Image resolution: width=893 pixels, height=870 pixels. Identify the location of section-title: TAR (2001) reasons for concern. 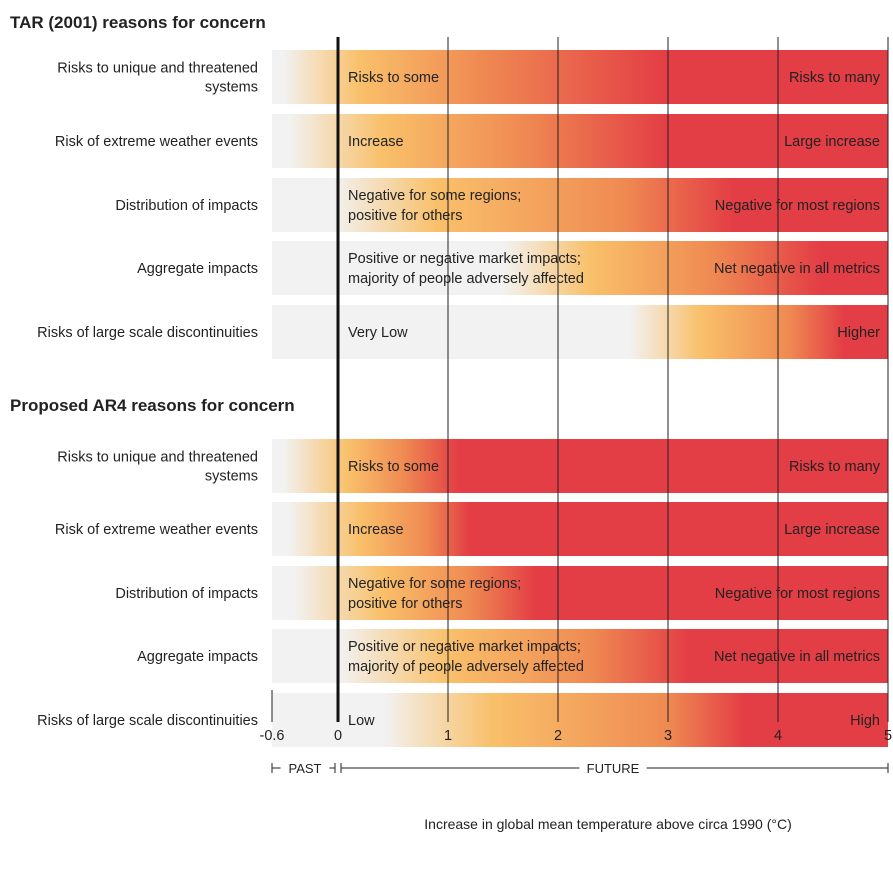
(138, 22).